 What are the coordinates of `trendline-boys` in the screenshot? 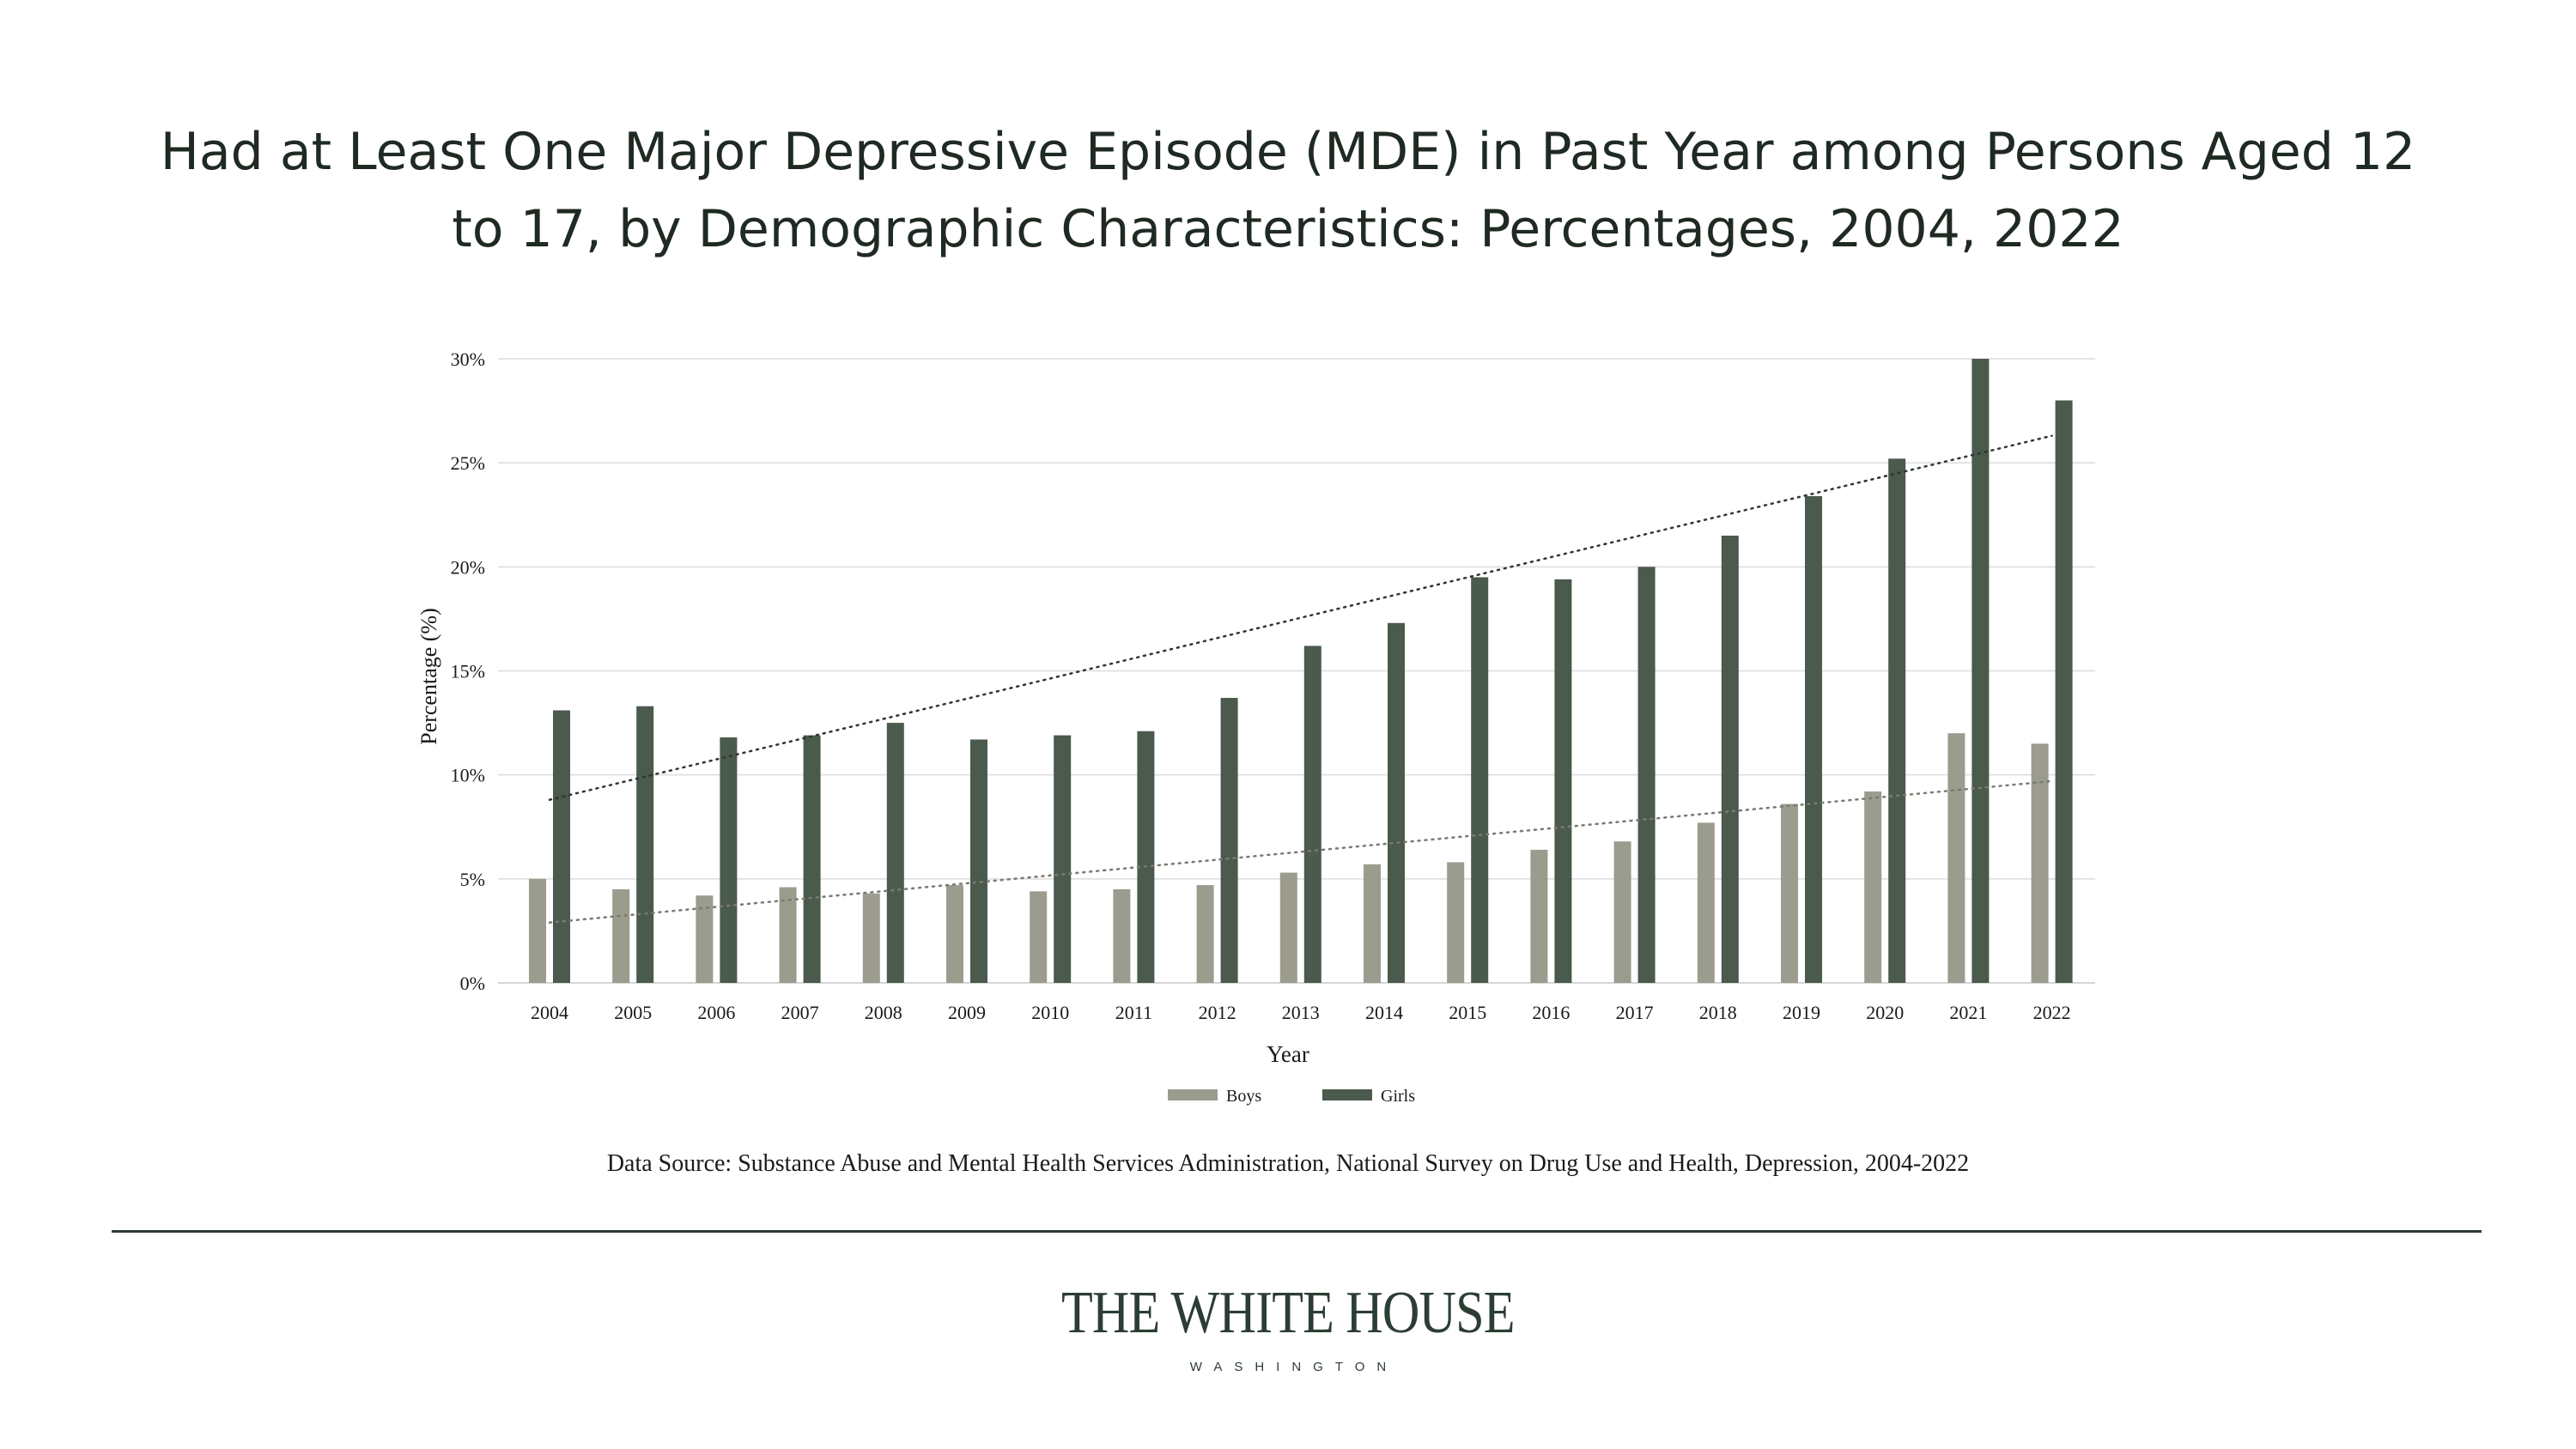 It's located at (1301, 851).